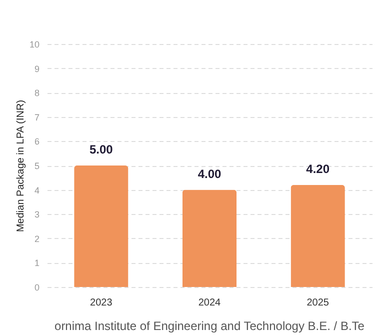 The width and height of the screenshot is (382, 336). I want to click on x-tick-label: 2024, so click(210, 303).